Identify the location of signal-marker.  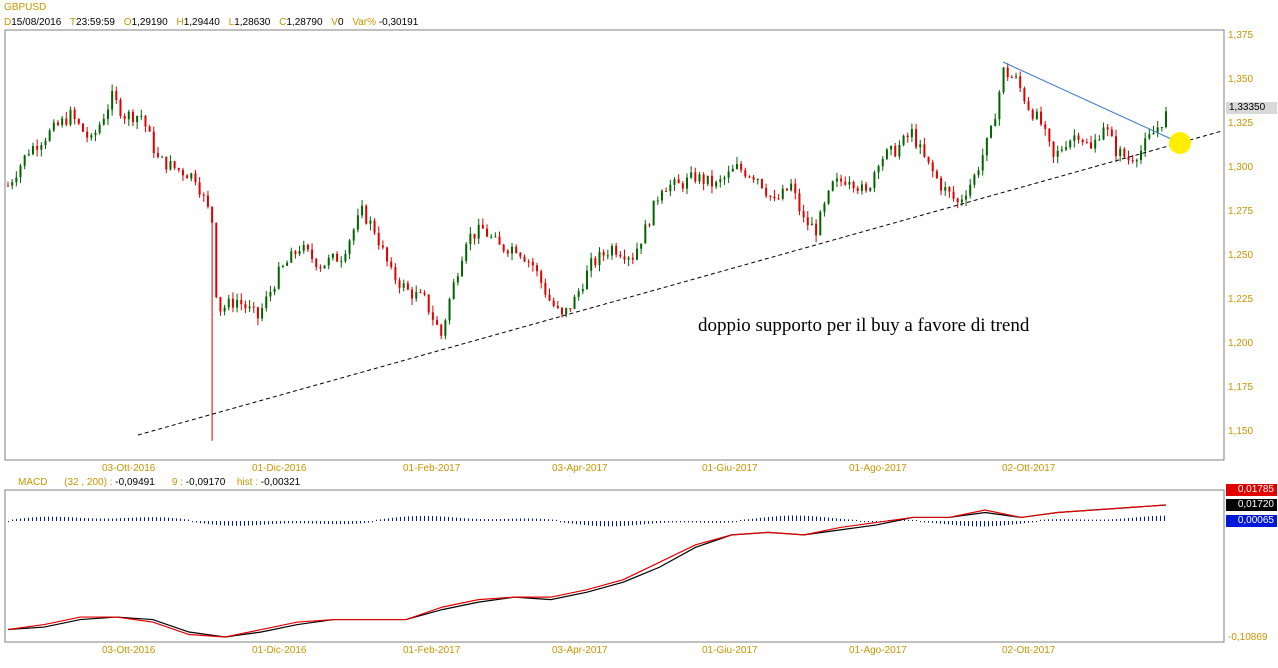
(1180, 143).